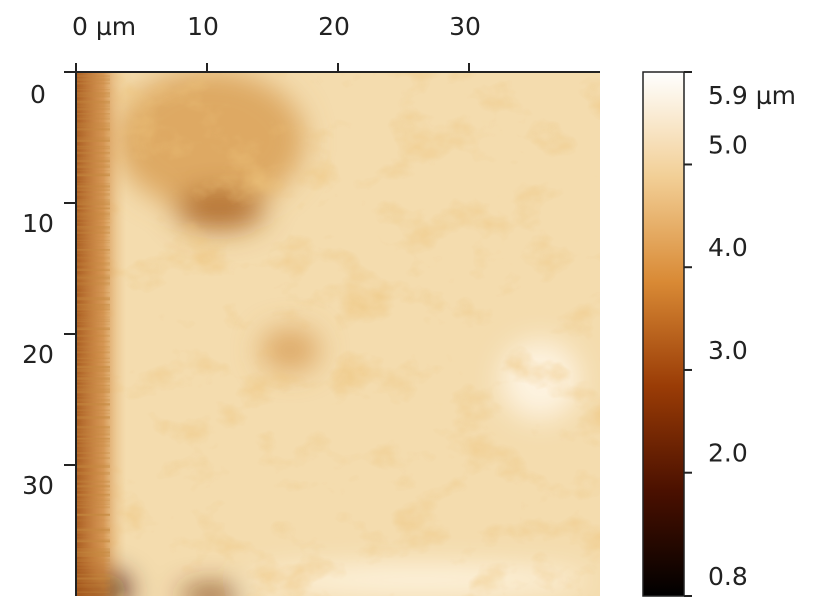  What do you see at coordinates (663, 334) in the screenshot?
I see `colorbar` at bounding box center [663, 334].